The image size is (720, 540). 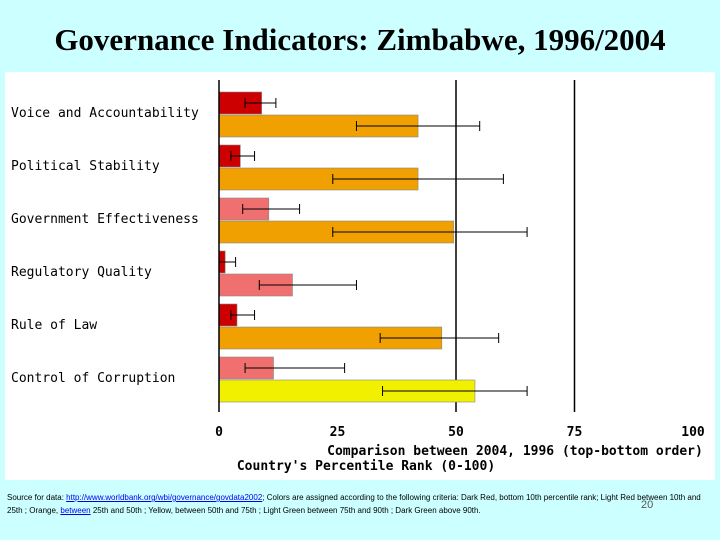 What do you see at coordinates (37, 497) in the screenshot?
I see `footer-source-prefix: Source for data:` at bounding box center [37, 497].